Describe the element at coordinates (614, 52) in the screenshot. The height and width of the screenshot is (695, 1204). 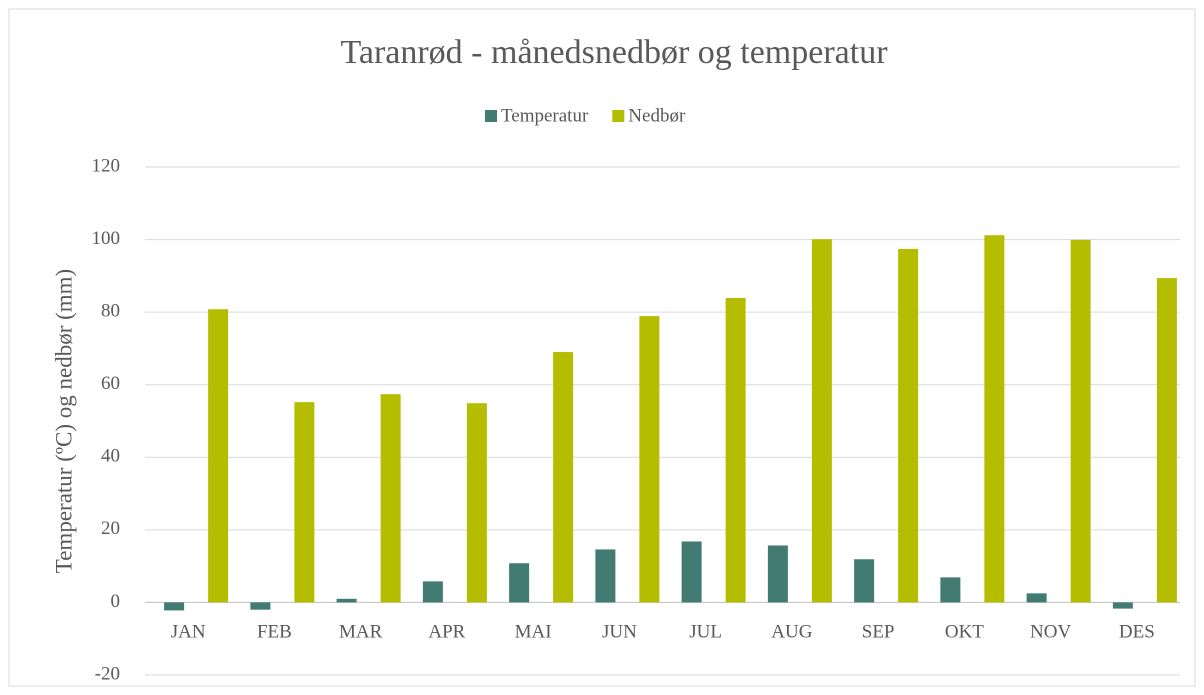
I see `chart-title: Taranrød - månedsnedbør og temperatur` at that location.